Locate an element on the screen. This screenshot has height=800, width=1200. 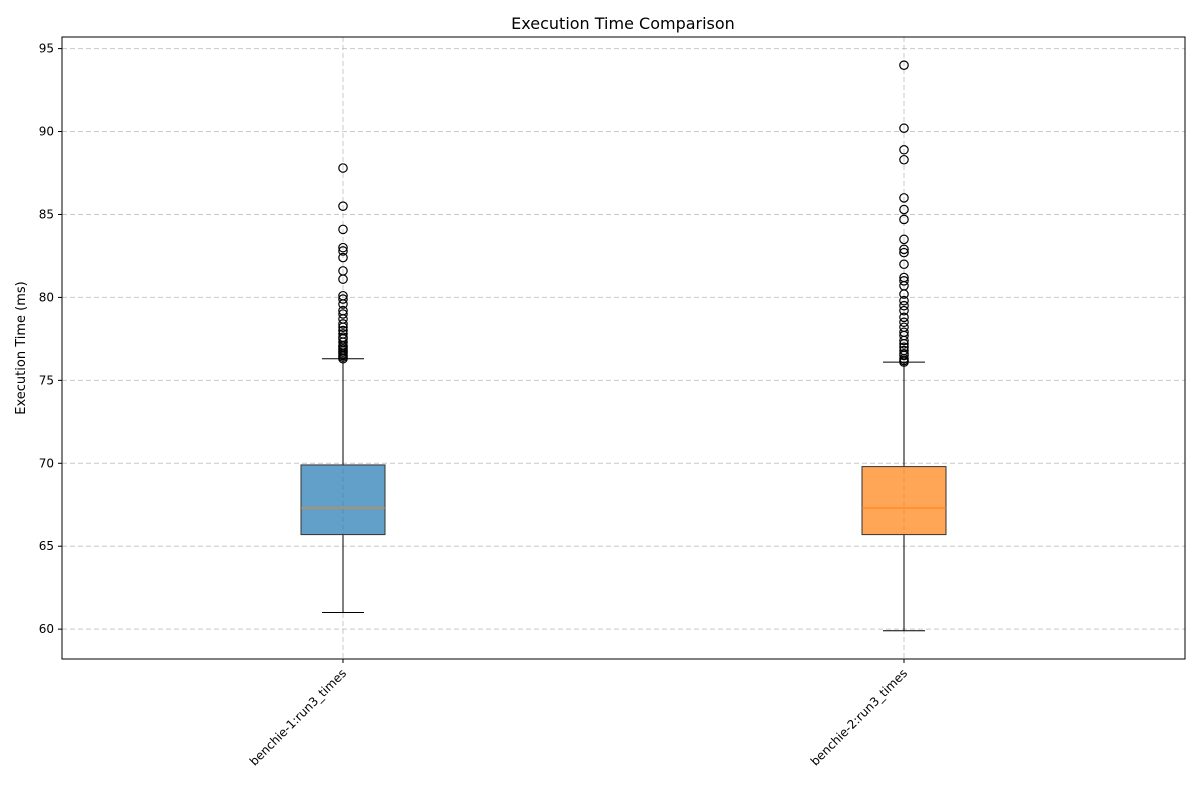
y-tick-label: 70 is located at coordinates (46, 463).